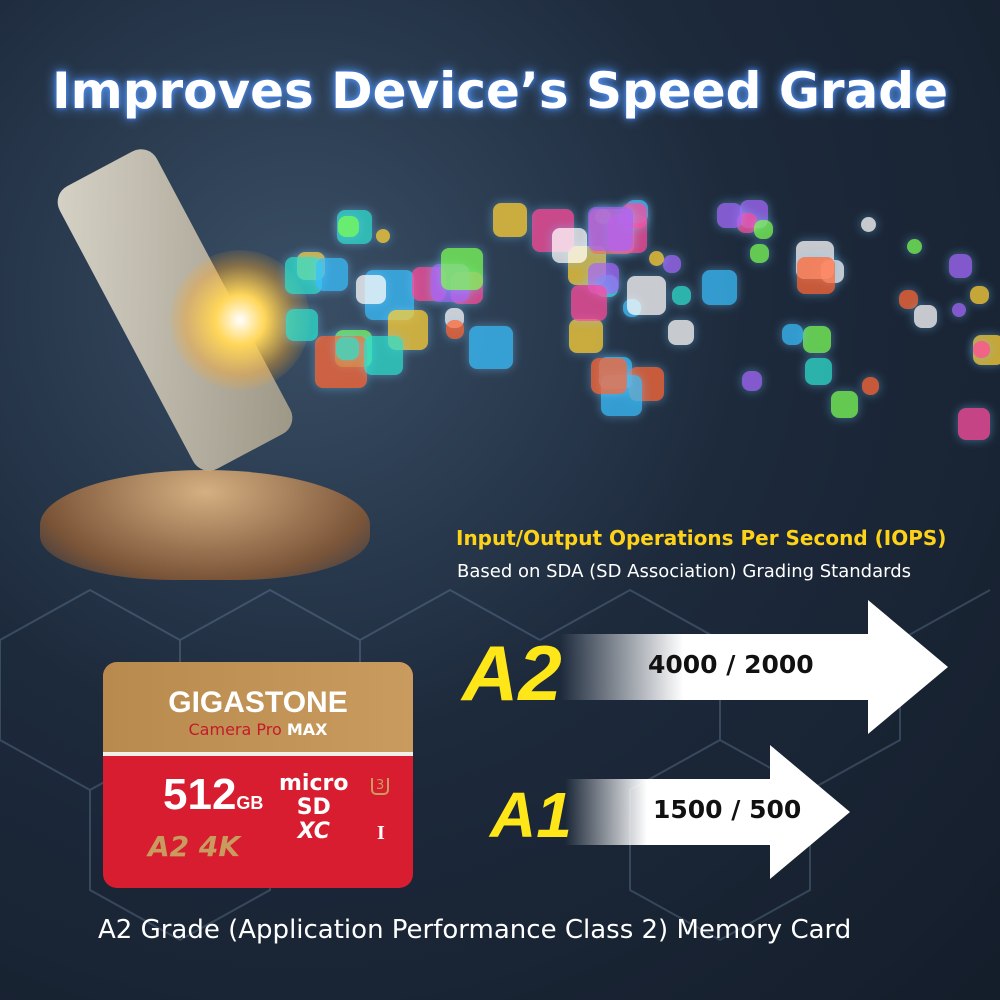  Describe the element at coordinates (727, 809) in the screenshot. I see `a1-iops-value: 1500 / 500` at that location.